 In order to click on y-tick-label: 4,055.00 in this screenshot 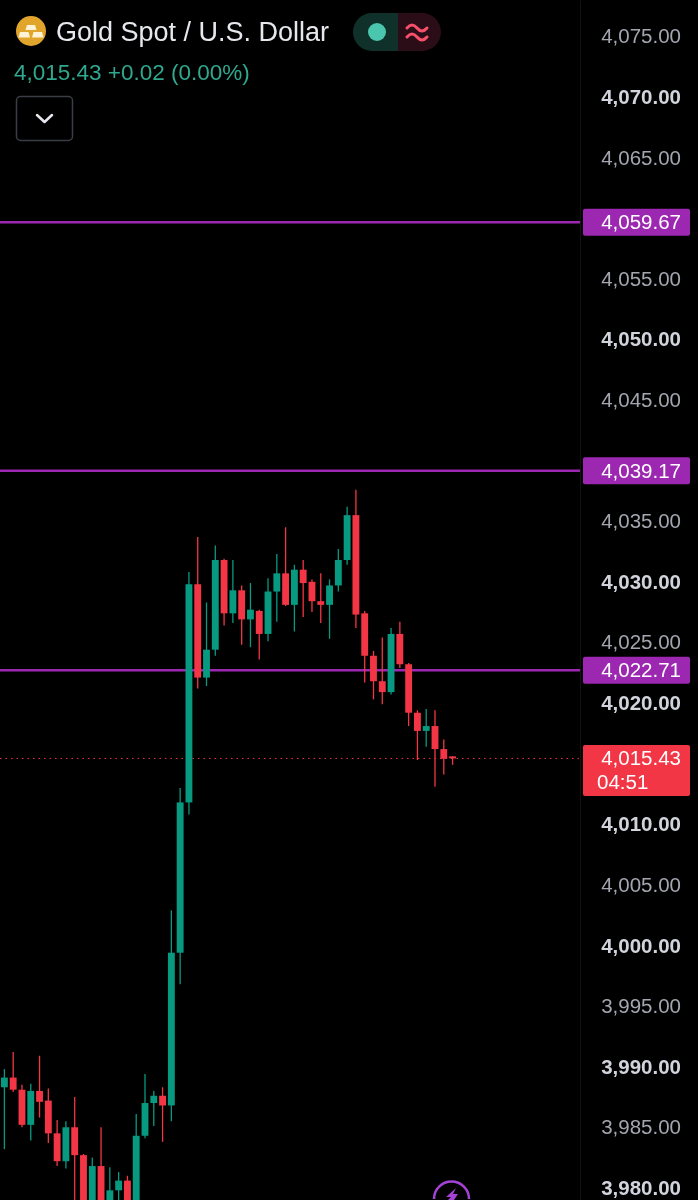, I will do `click(641, 278)`.